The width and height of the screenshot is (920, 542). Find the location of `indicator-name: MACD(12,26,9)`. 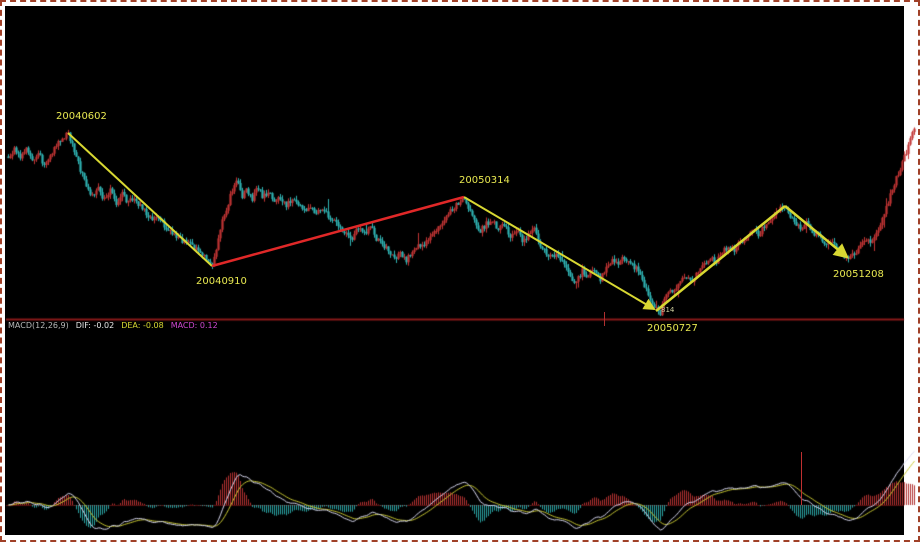

indicator-name: MACD(12,26,9) is located at coordinates (38, 325).